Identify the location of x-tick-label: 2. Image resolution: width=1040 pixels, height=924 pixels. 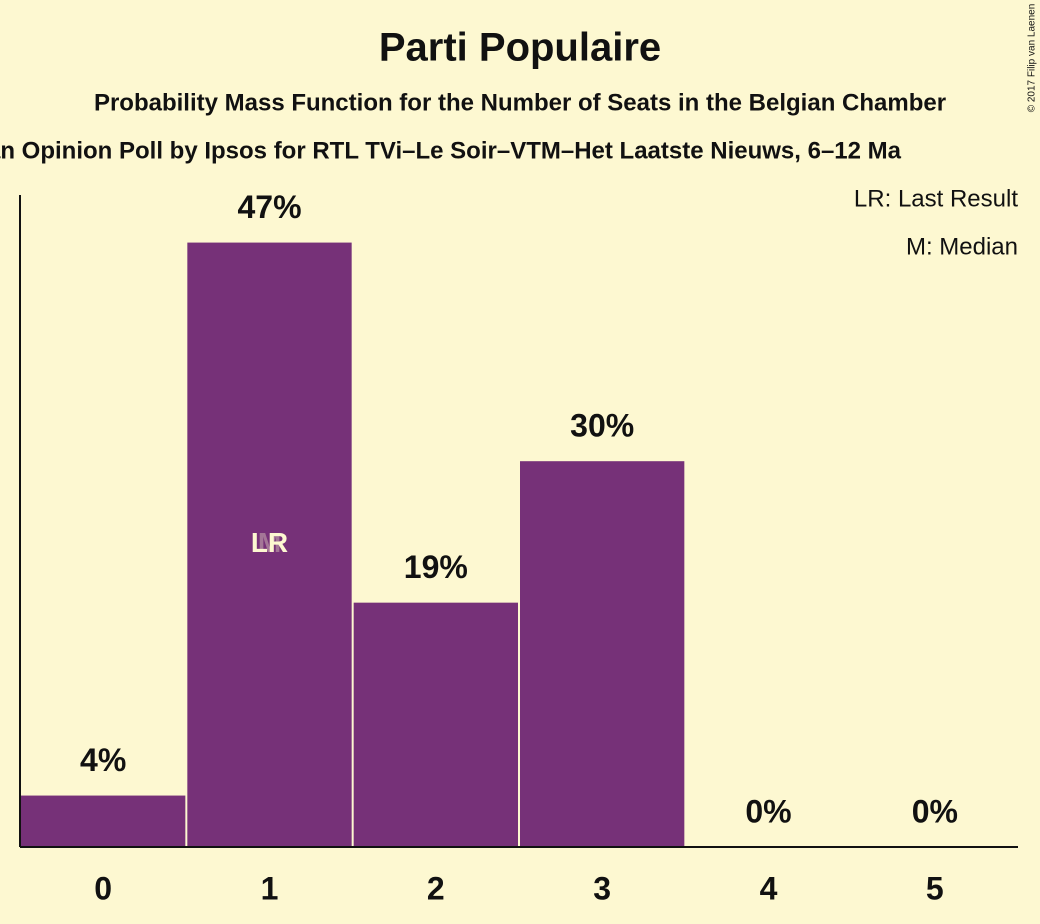
(436, 888).